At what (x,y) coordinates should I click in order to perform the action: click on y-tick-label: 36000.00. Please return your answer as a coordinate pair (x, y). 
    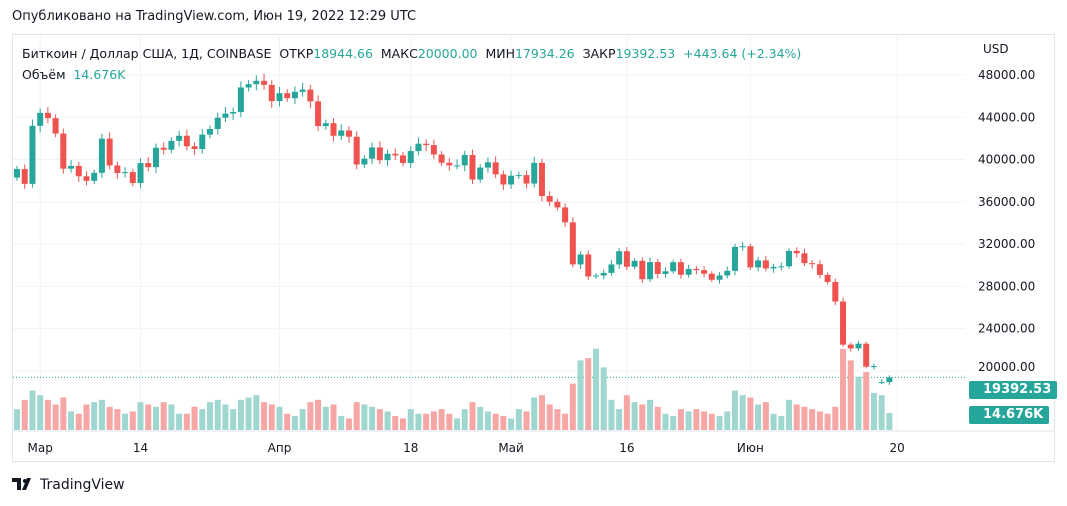
    Looking at the image, I should click on (1006, 202).